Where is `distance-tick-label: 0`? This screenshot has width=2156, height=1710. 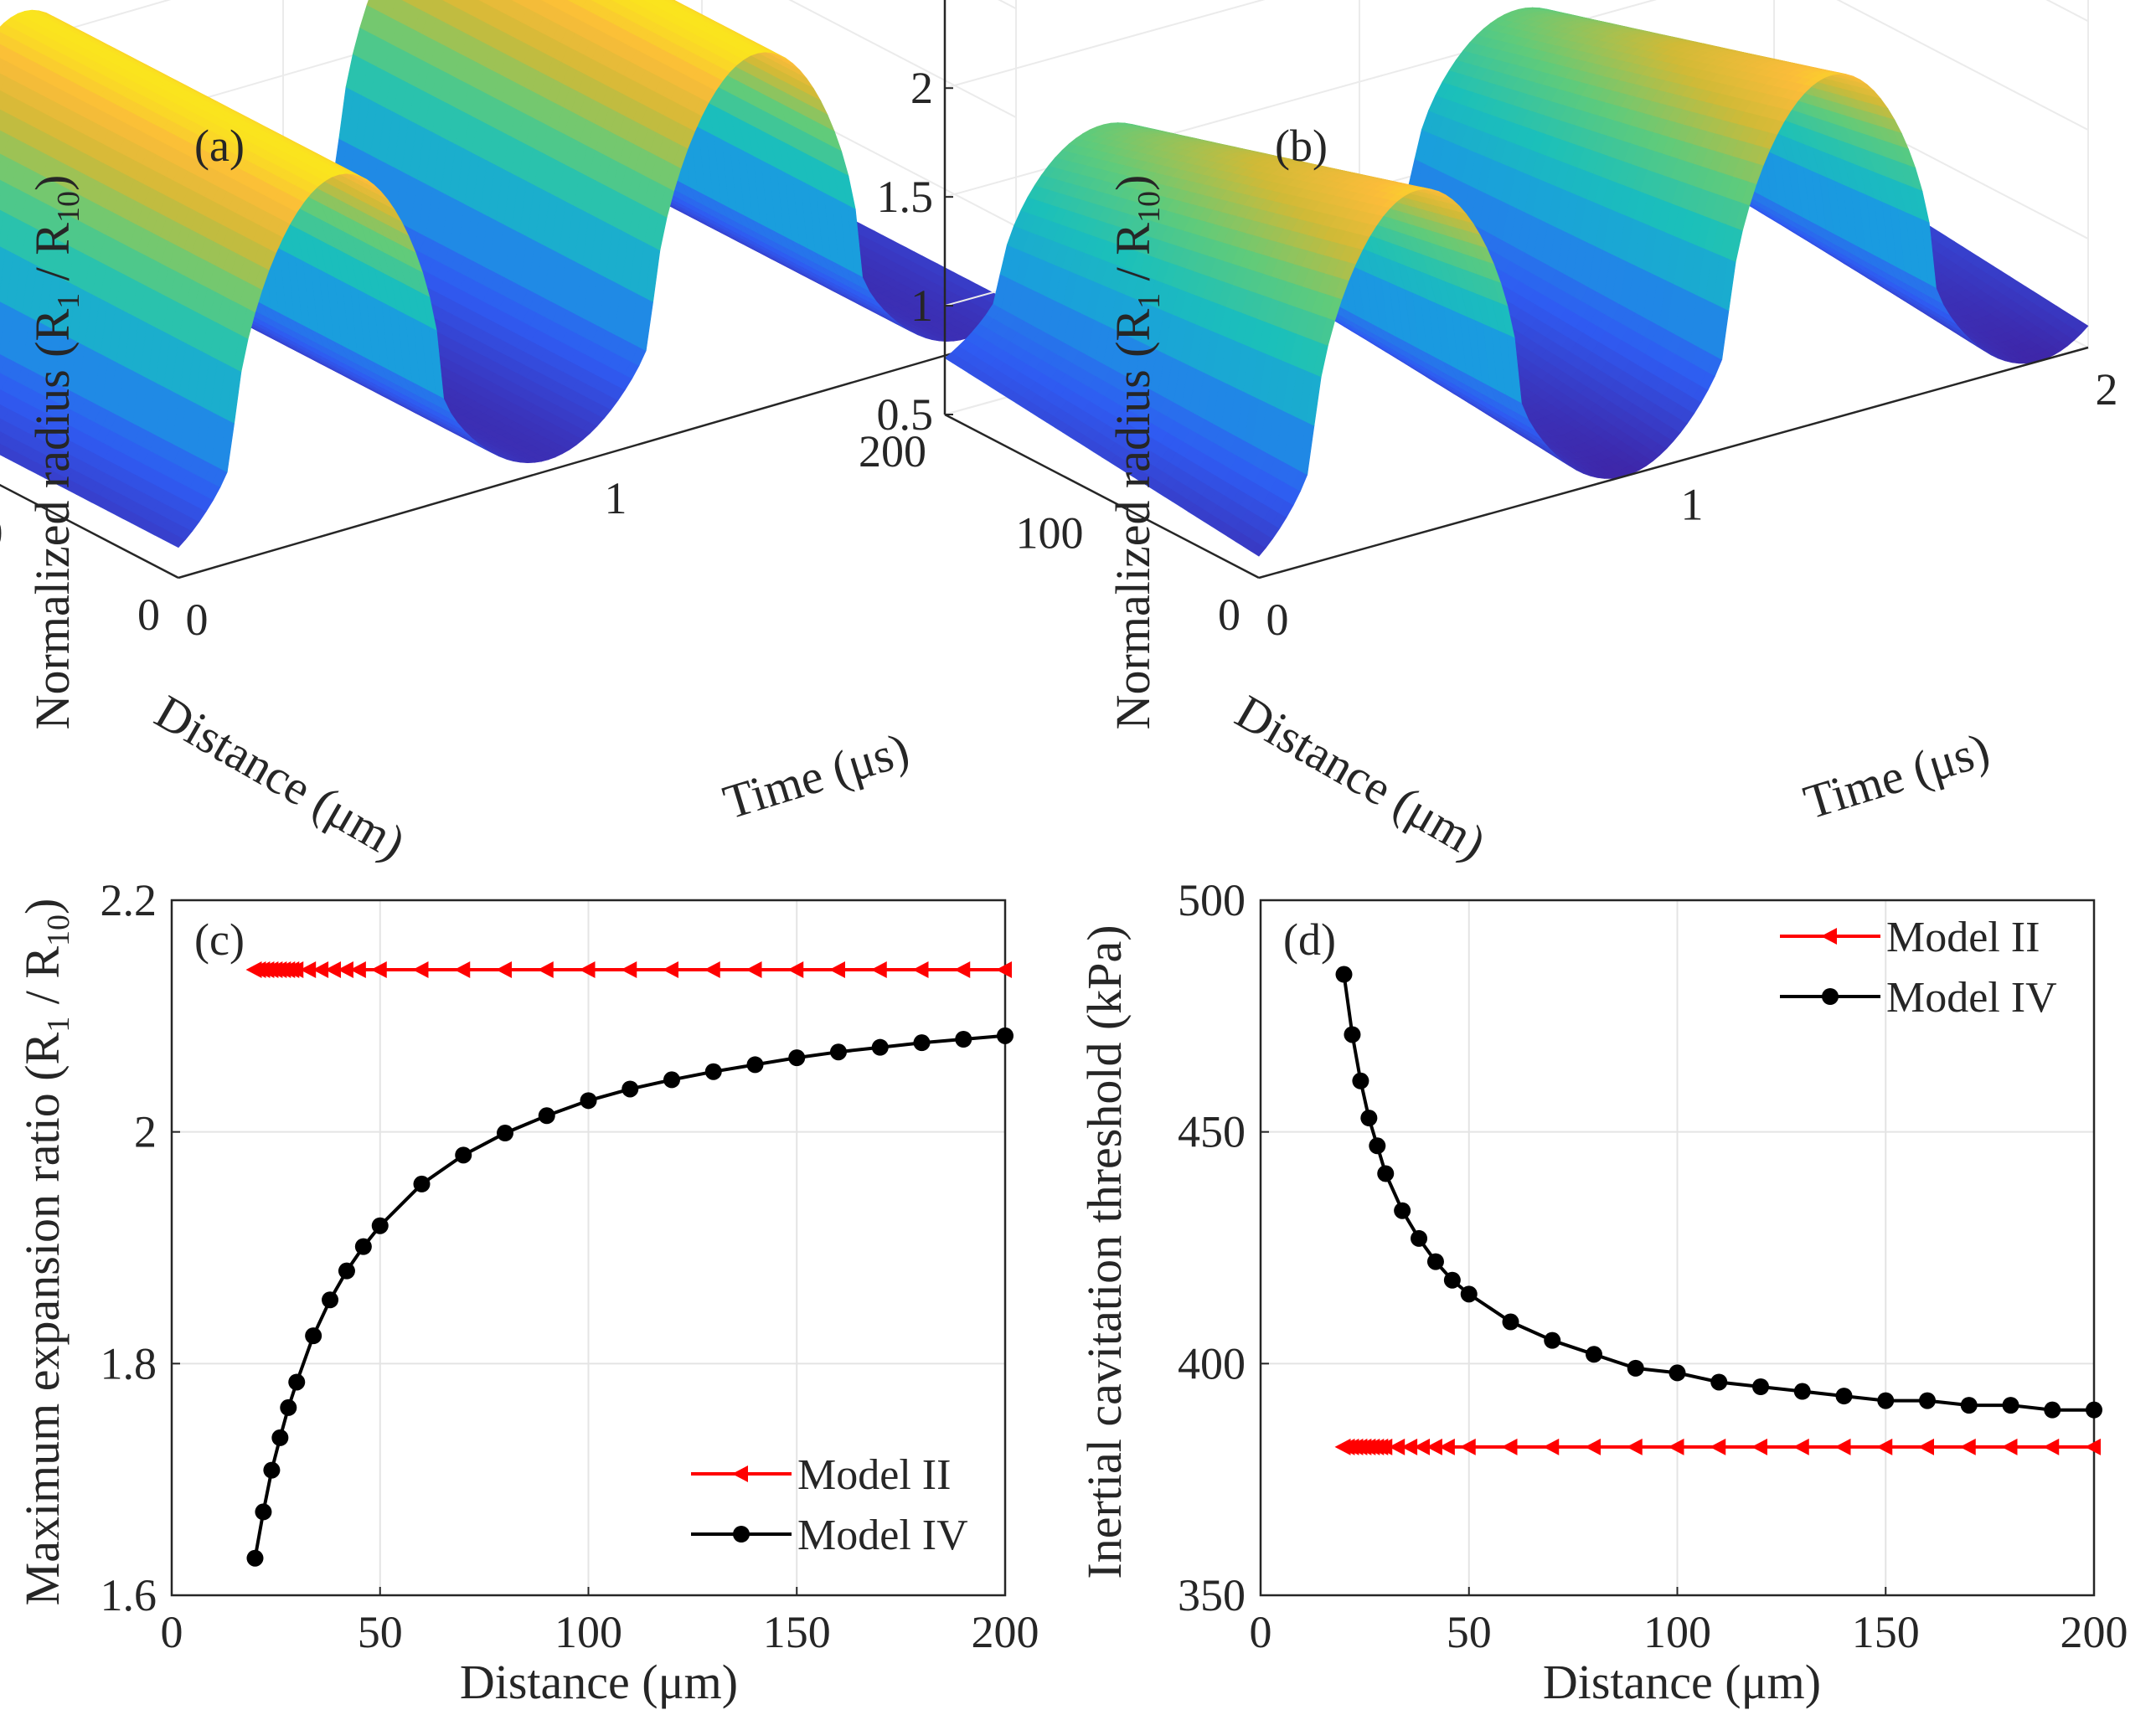
distance-tick-label: 0 is located at coordinates (149, 615).